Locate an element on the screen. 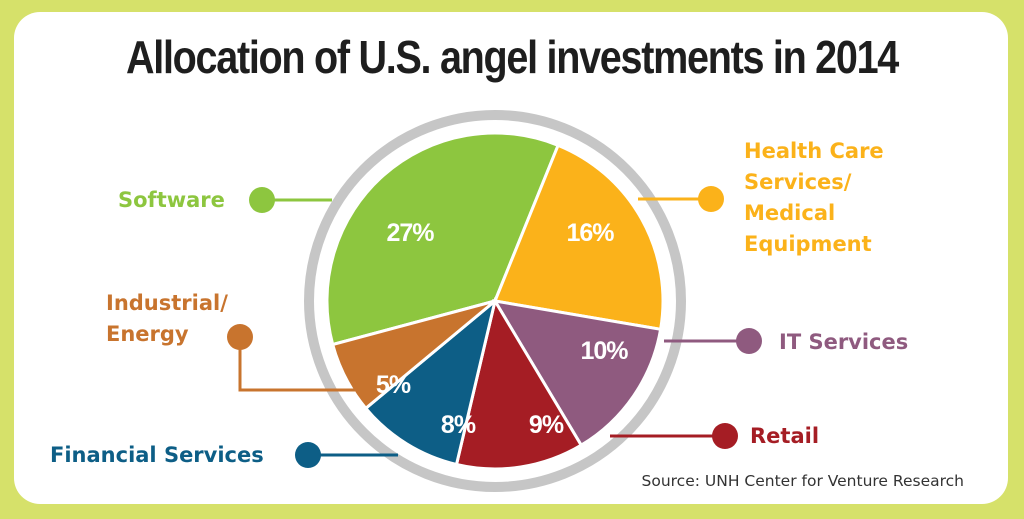  pie-slice-software is located at coordinates (443, 239).